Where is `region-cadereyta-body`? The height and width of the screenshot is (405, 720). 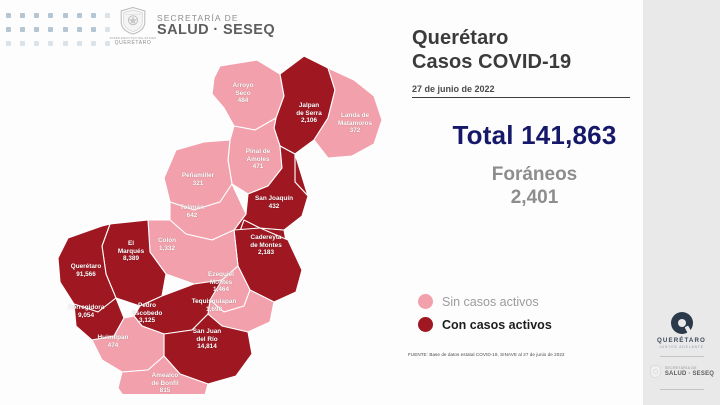
region-cadereyta-body is located at coordinates (271, 194).